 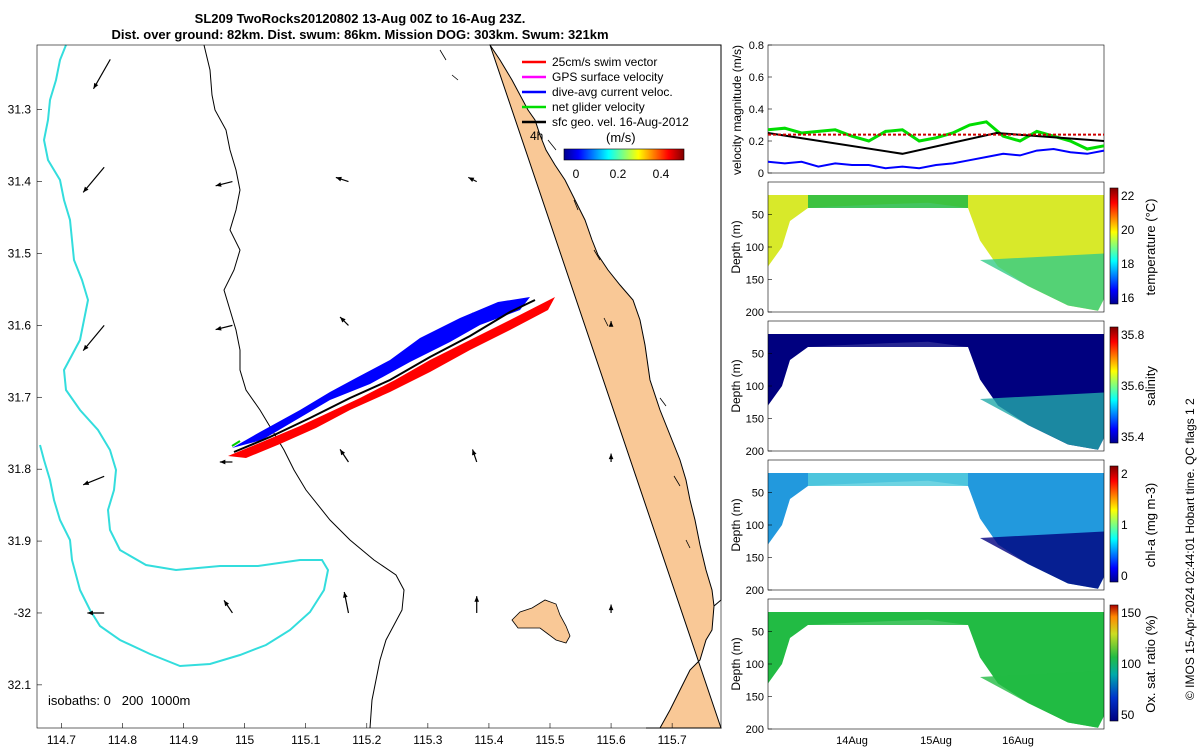 What do you see at coordinates (756, 78) in the screenshot?
I see `velocity-ytick-label: 0.6` at bounding box center [756, 78].